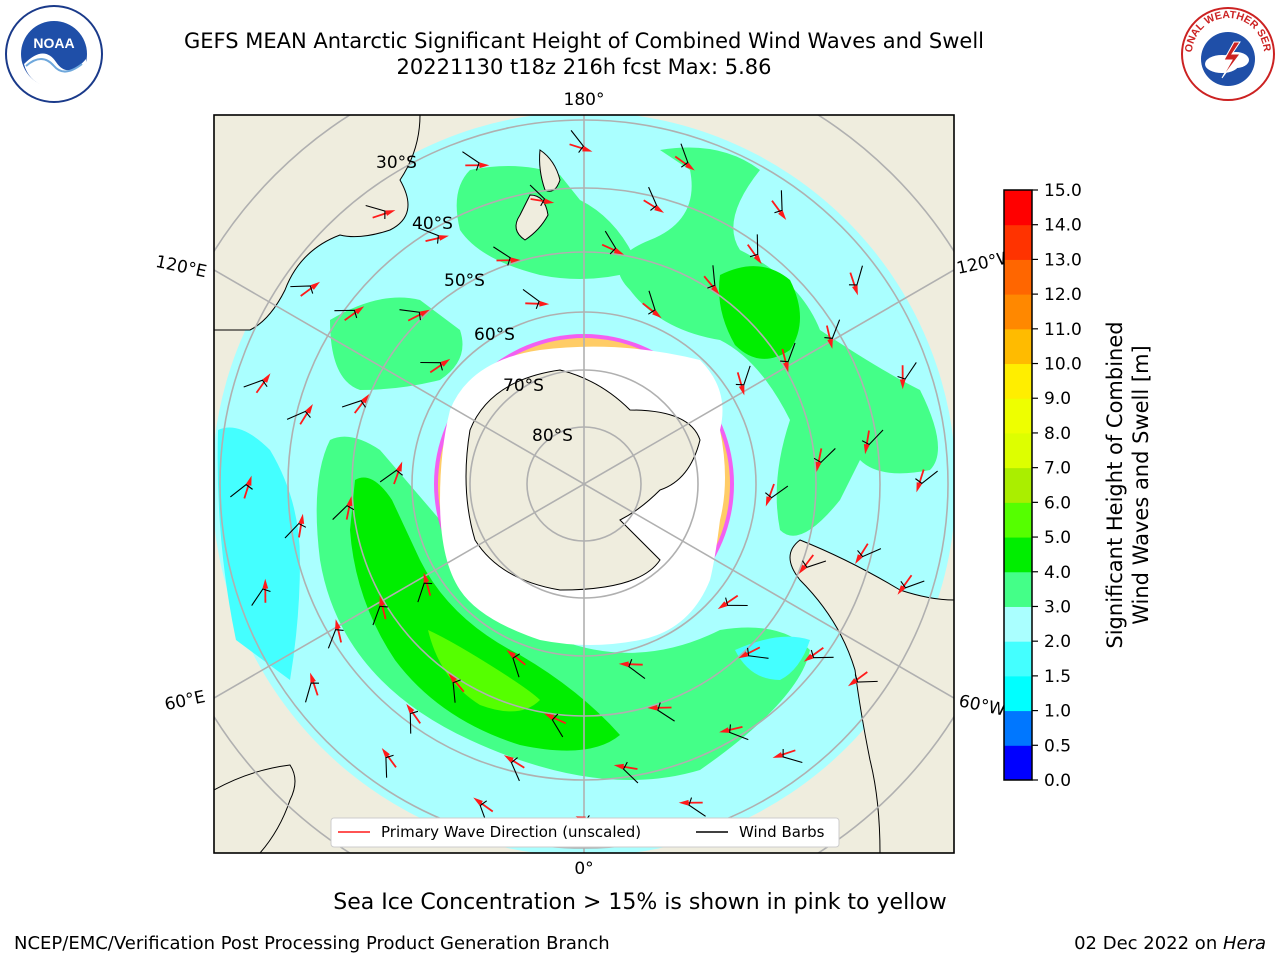  I want to click on colorbar-tick-label: 6.0, so click(1057, 503).